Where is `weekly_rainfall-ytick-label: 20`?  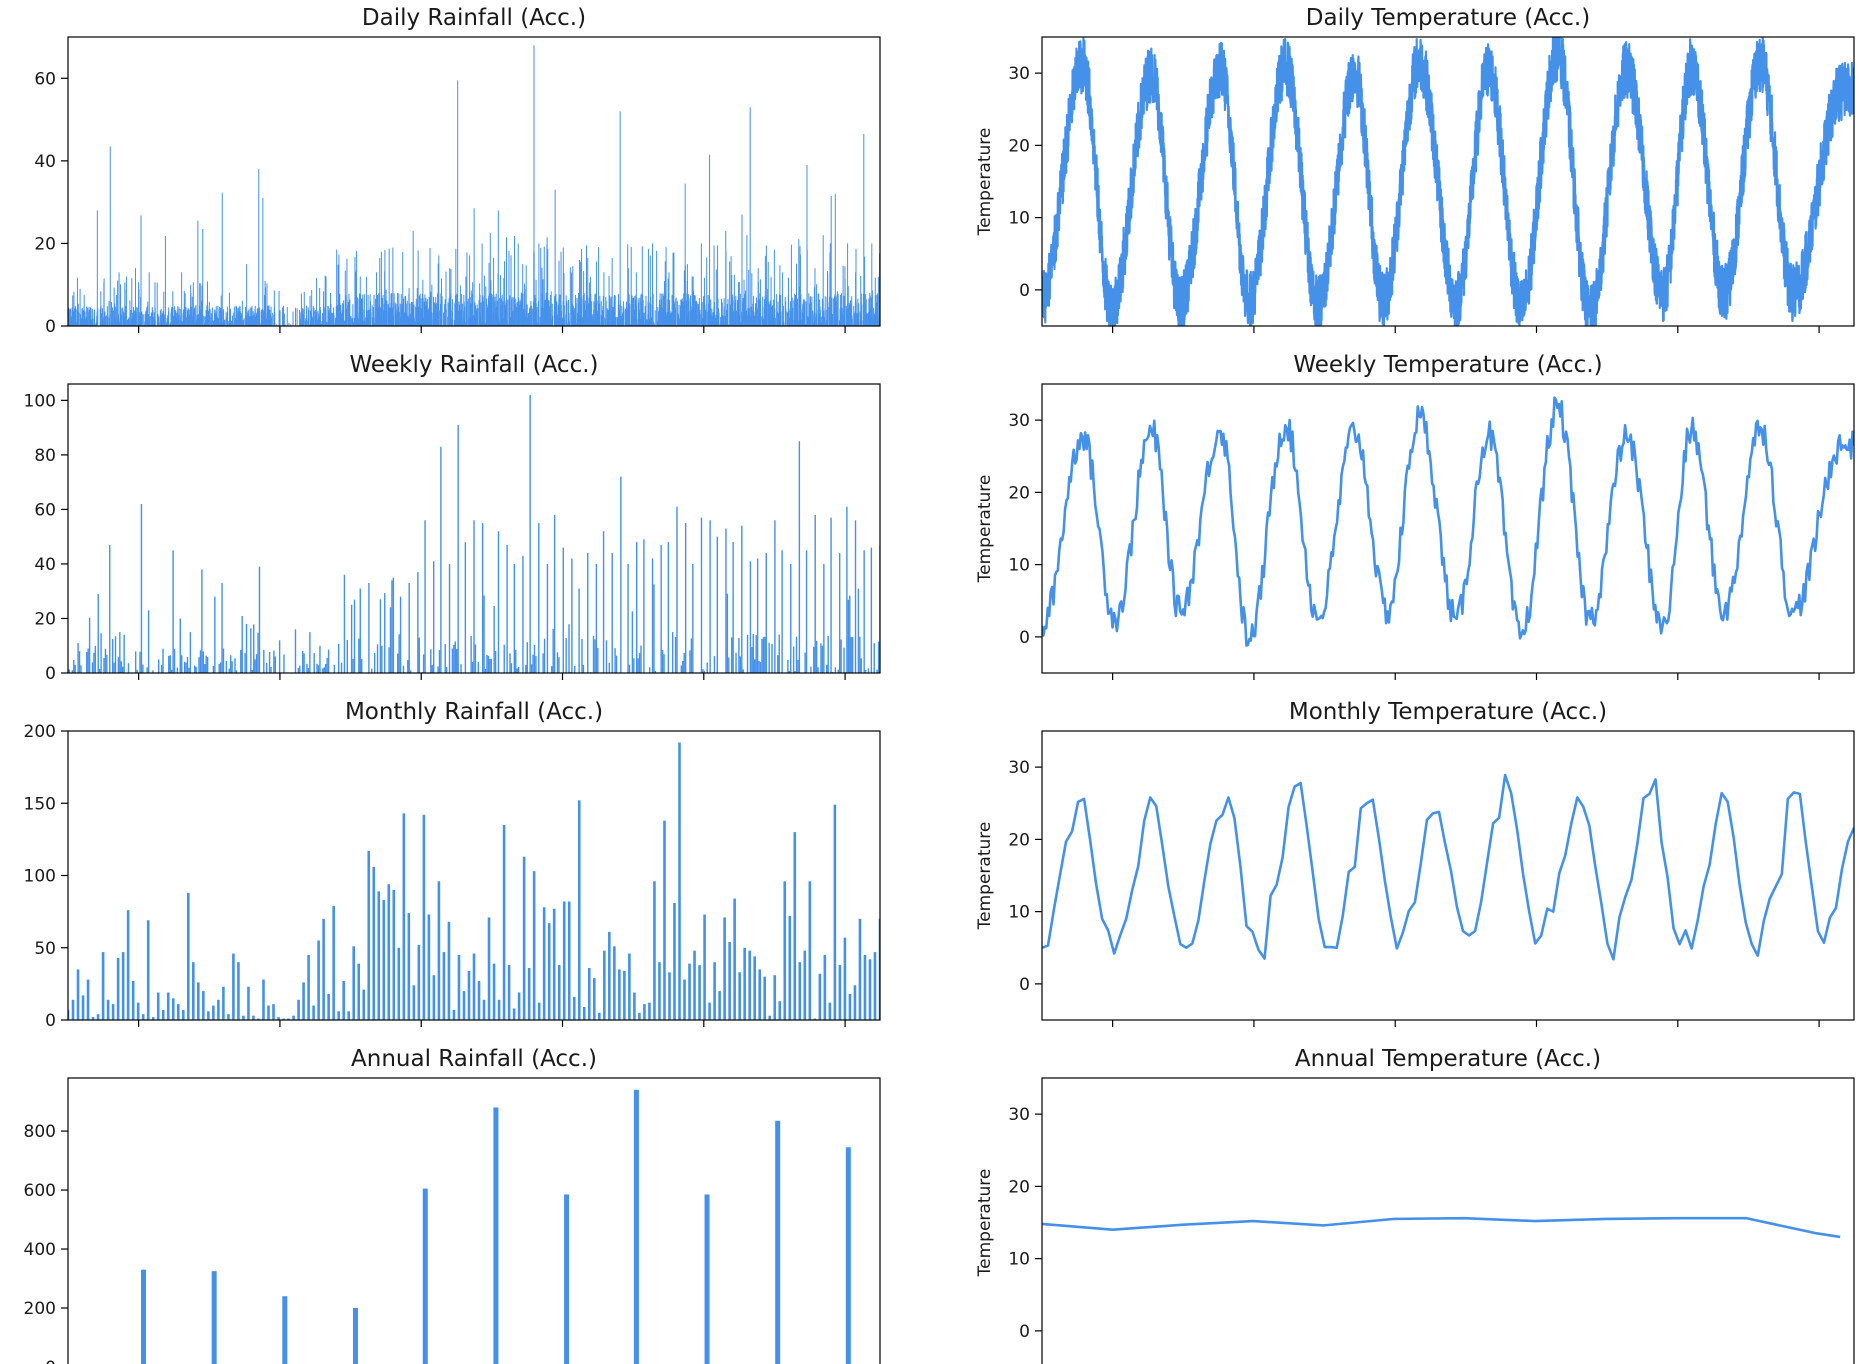
weekly_rainfall-ytick-label: 20 is located at coordinates (45, 619).